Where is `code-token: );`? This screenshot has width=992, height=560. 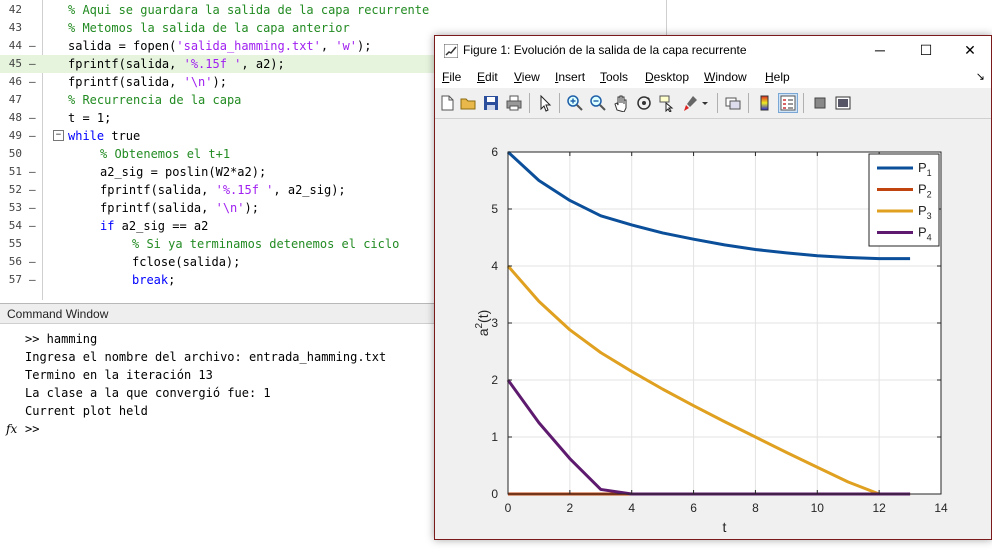
code-token: ); is located at coordinates (219, 82).